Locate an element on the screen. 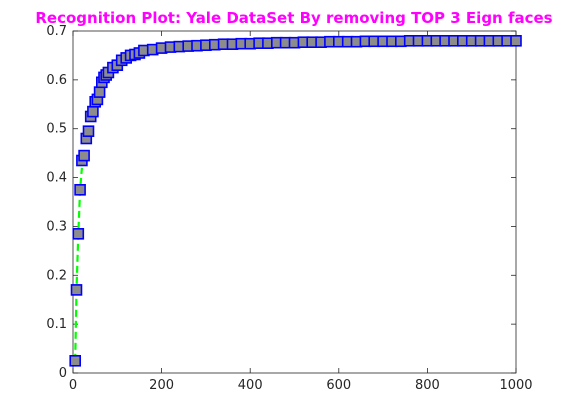 The image size is (570, 420). y-tick-label: 0.4 is located at coordinates (56, 178).